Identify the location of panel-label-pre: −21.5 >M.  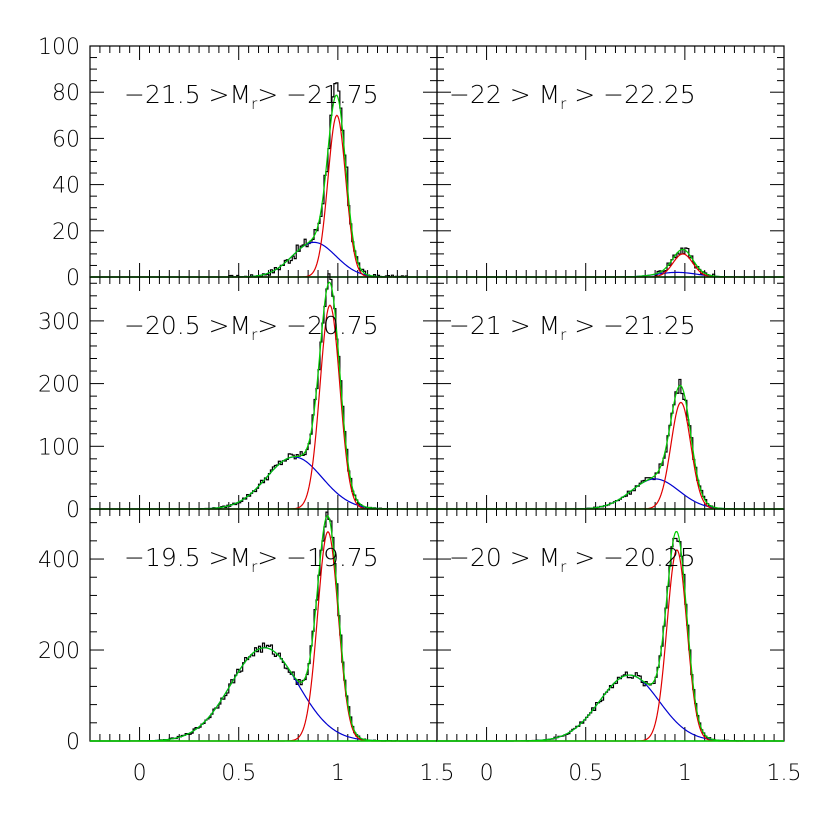
(187, 94).